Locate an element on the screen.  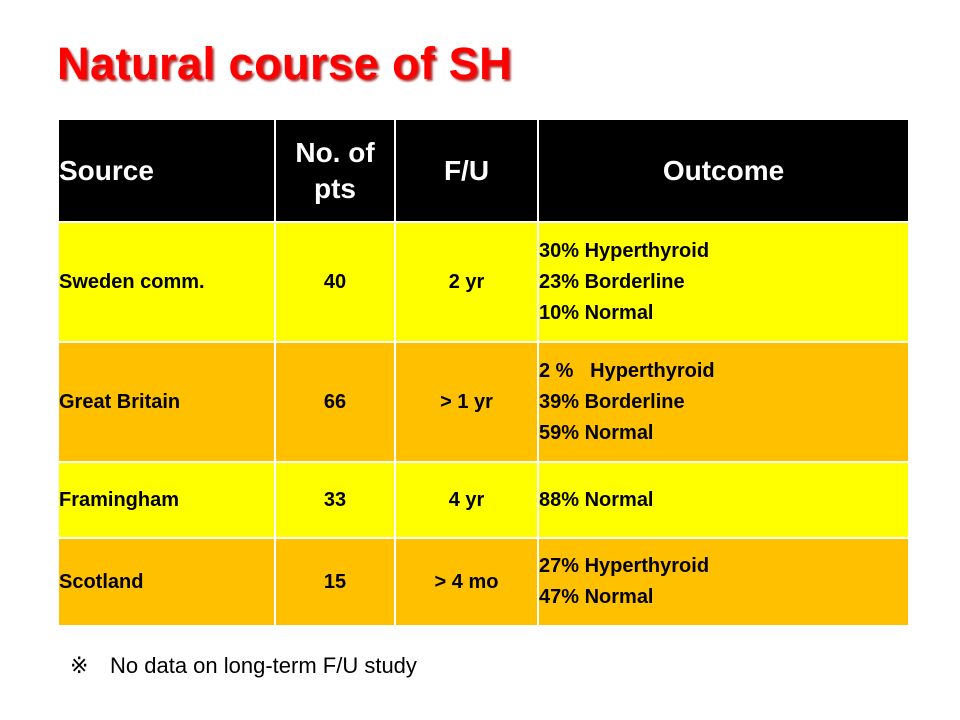
cell-no-of-pts: 33 is located at coordinates (335, 500).